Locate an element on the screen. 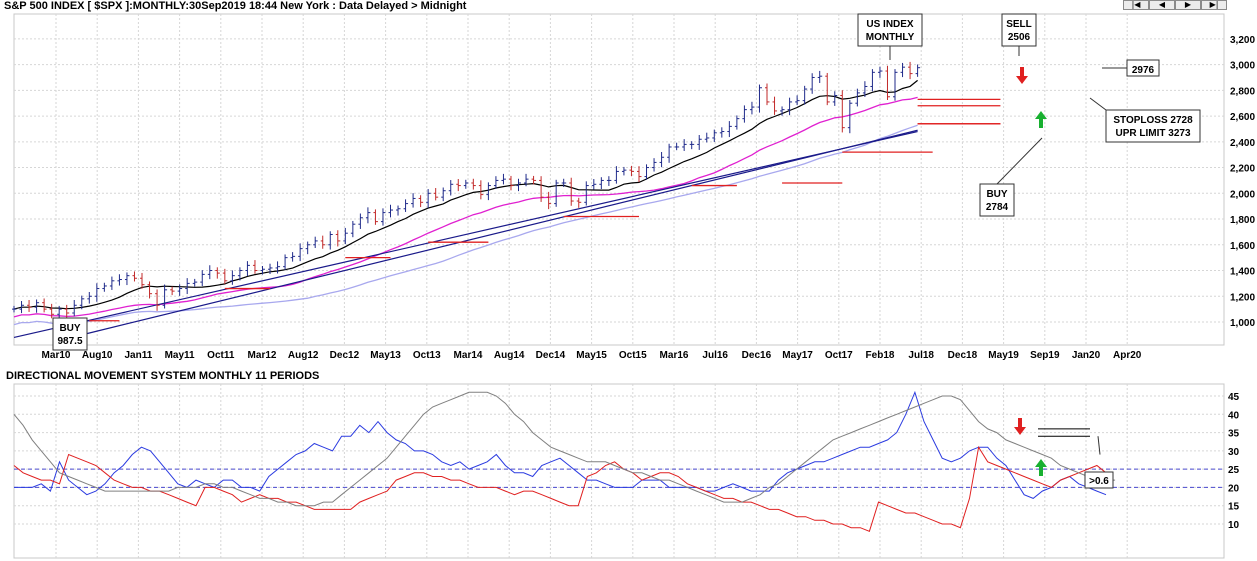 The image size is (1257, 561). x-tick-label: Oct11 is located at coordinates (221, 355).